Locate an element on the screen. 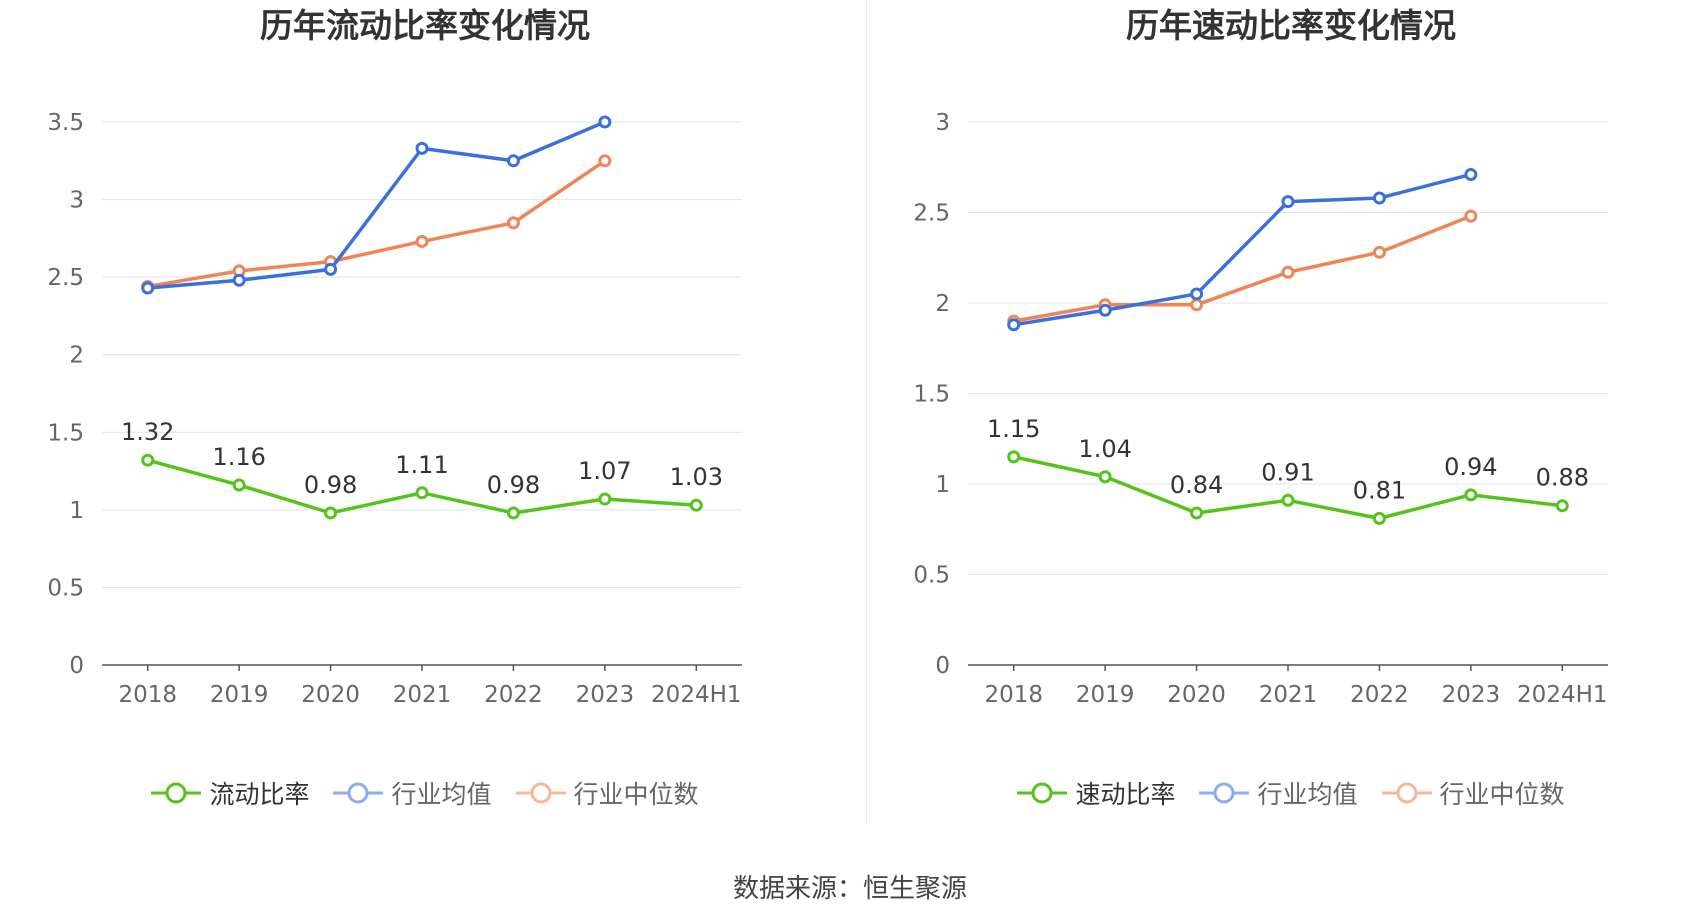  data-label: 1.07 is located at coordinates (604, 471).